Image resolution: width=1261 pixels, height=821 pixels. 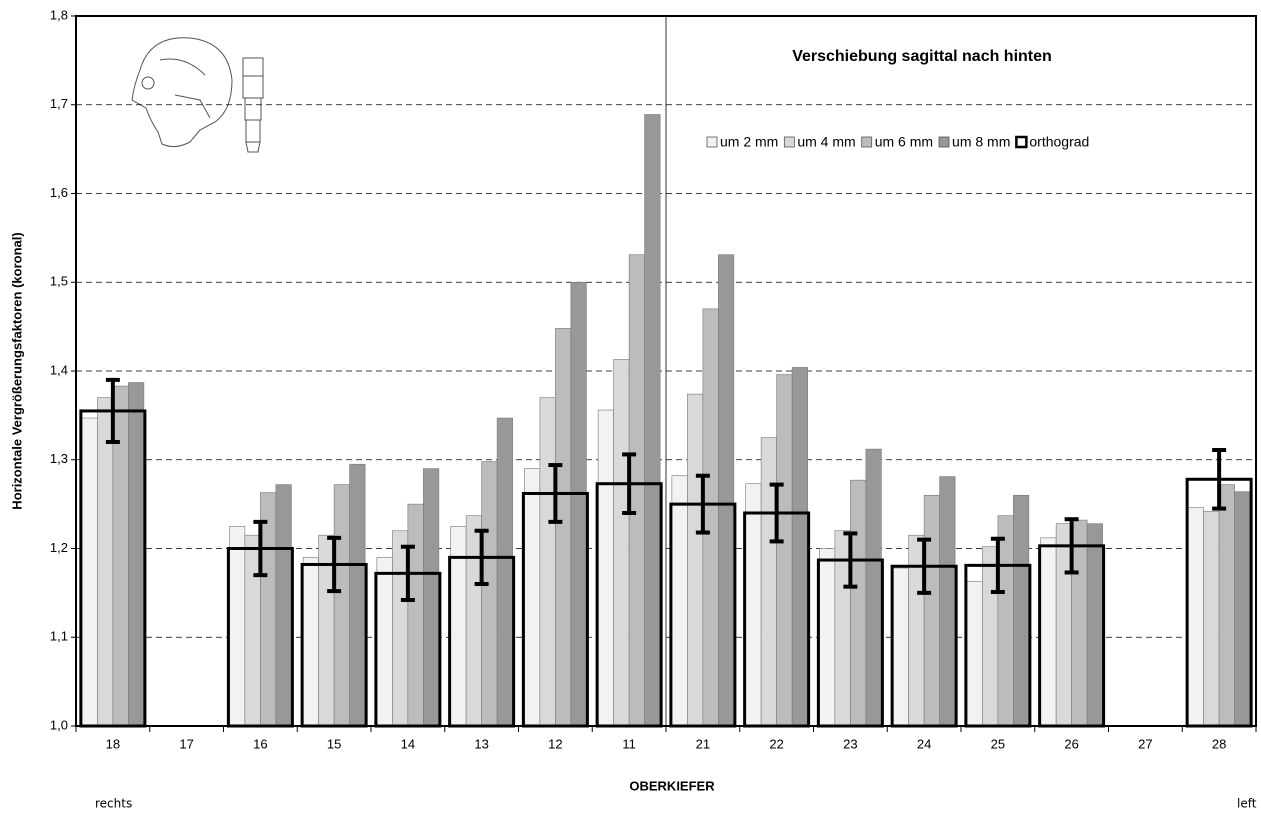 What do you see at coordinates (703, 743) in the screenshot?
I see `x-tick-label: 21` at bounding box center [703, 743].